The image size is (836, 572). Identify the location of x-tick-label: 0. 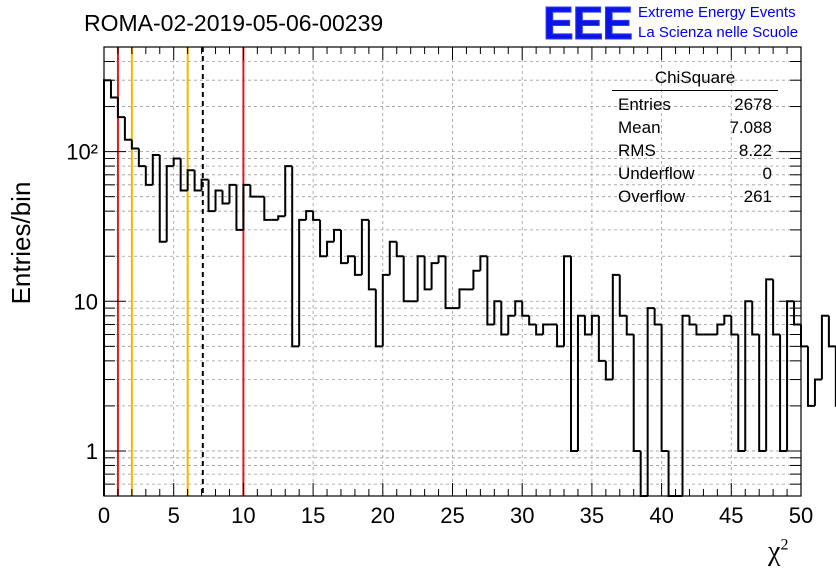
(104, 515).